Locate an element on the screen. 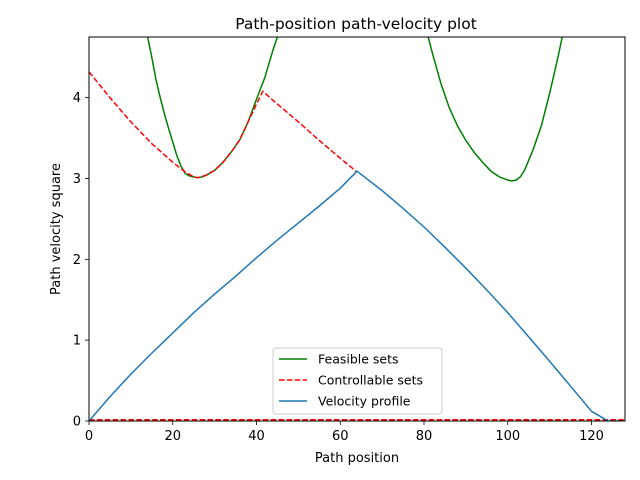 The image size is (640, 480). x-axis-label: Path position is located at coordinates (357, 458).